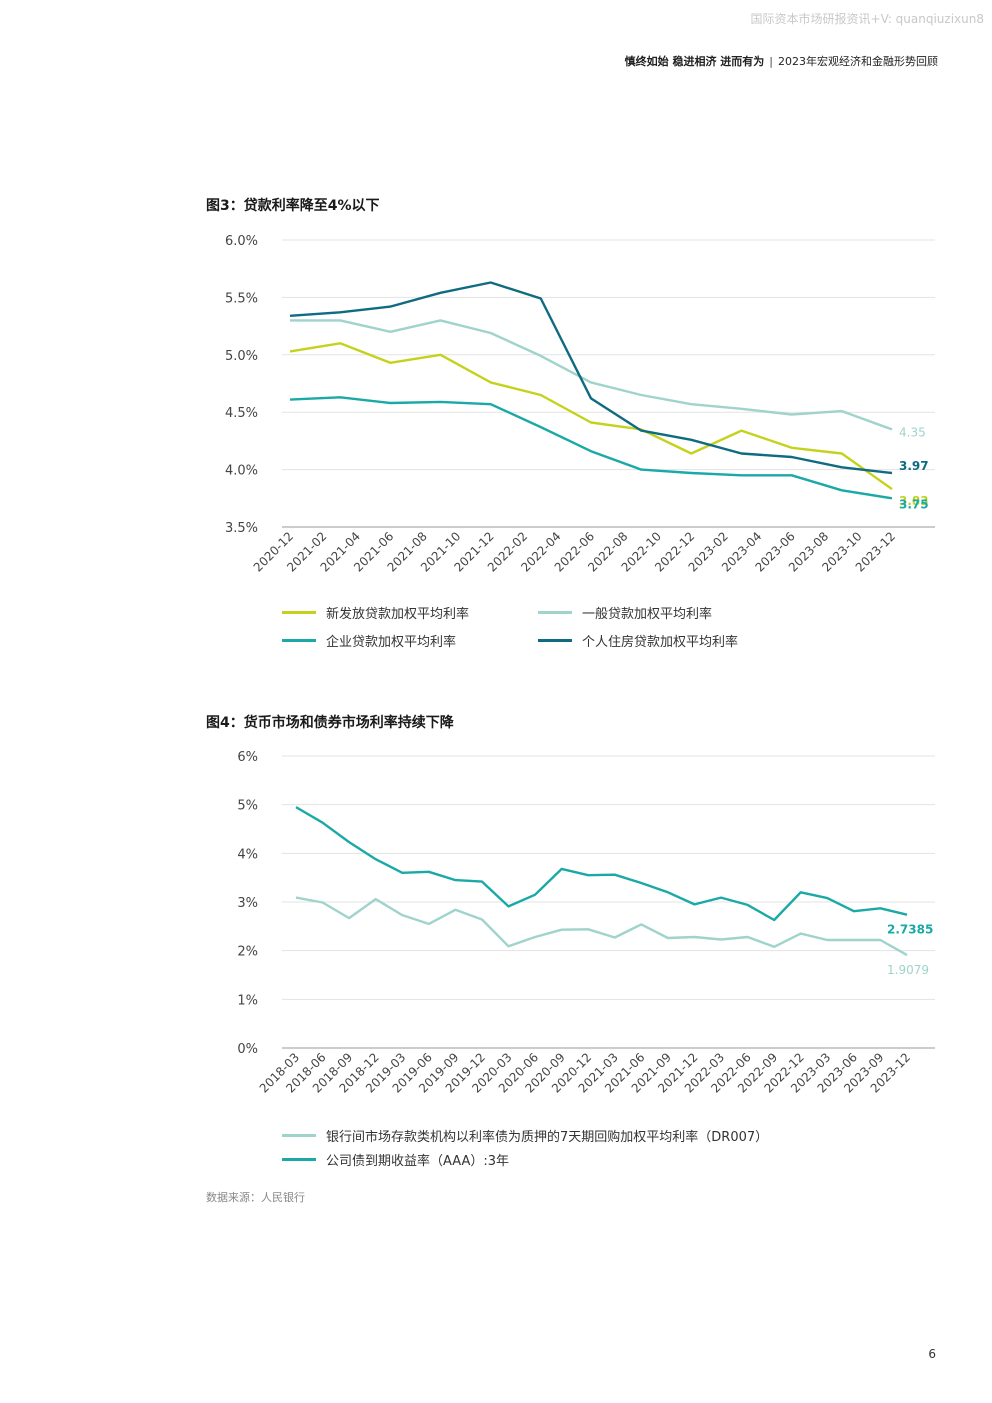 The width and height of the screenshot is (992, 1403). What do you see at coordinates (398, 614) in the screenshot?
I see `legend-label-new-loans: 新发放贷款加权平均利率` at bounding box center [398, 614].